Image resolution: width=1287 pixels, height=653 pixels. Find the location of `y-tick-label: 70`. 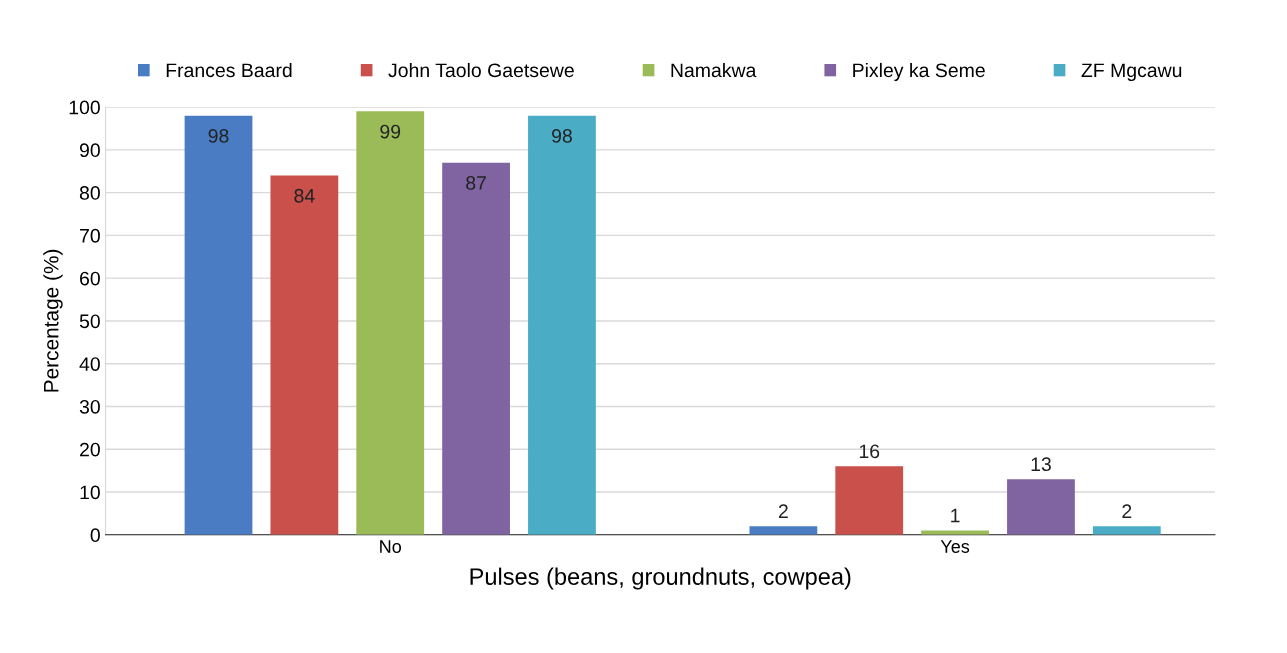

y-tick-label: 70 is located at coordinates (90, 235).